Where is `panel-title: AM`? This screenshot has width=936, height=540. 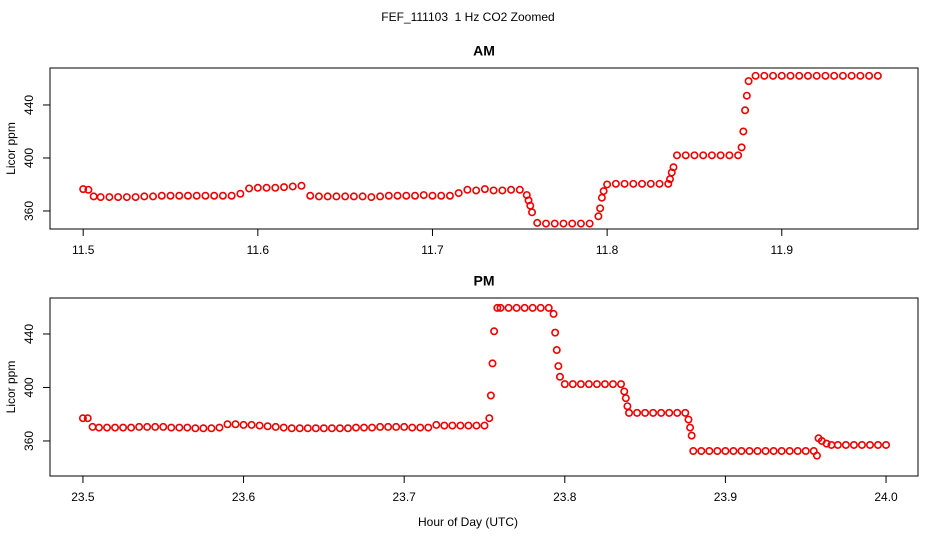
panel-title: AM is located at coordinates (484, 51).